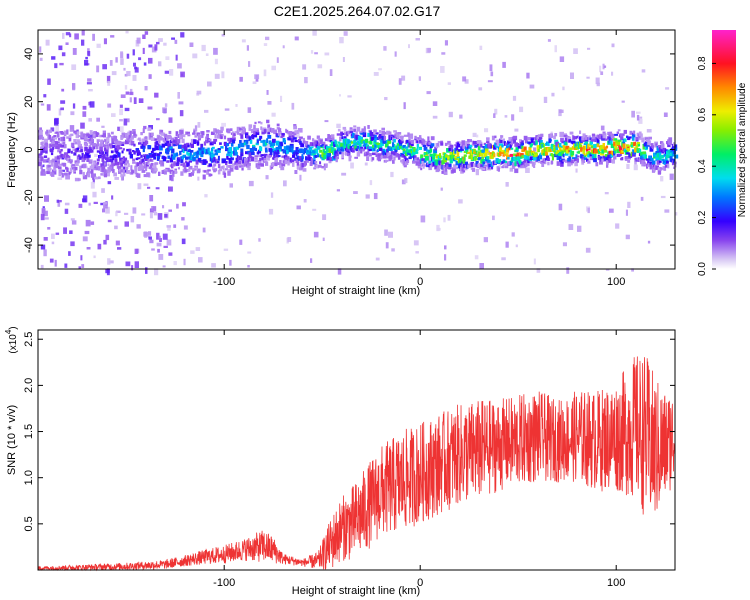  Describe the element at coordinates (13, 327) in the screenshot. I see `snr-multiplier-close: )` at that location.